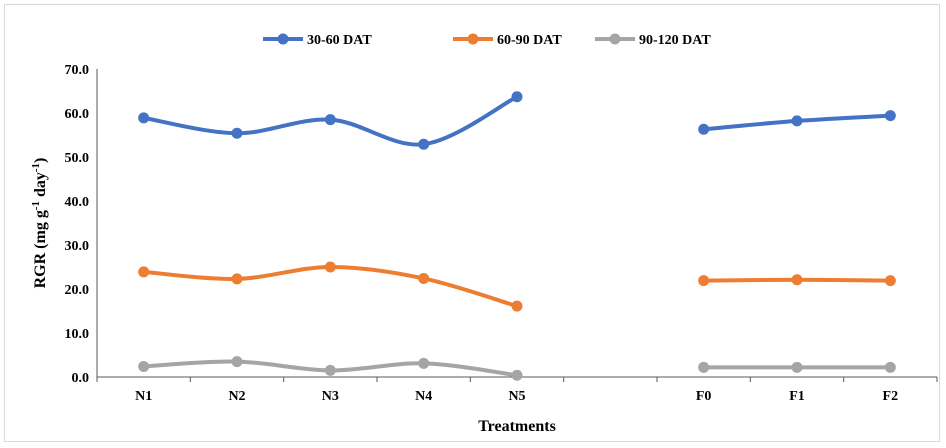 The height and width of the screenshot is (448, 946). Describe the element at coordinates (236, 396) in the screenshot. I see `x-tick-label: N2` at that location.